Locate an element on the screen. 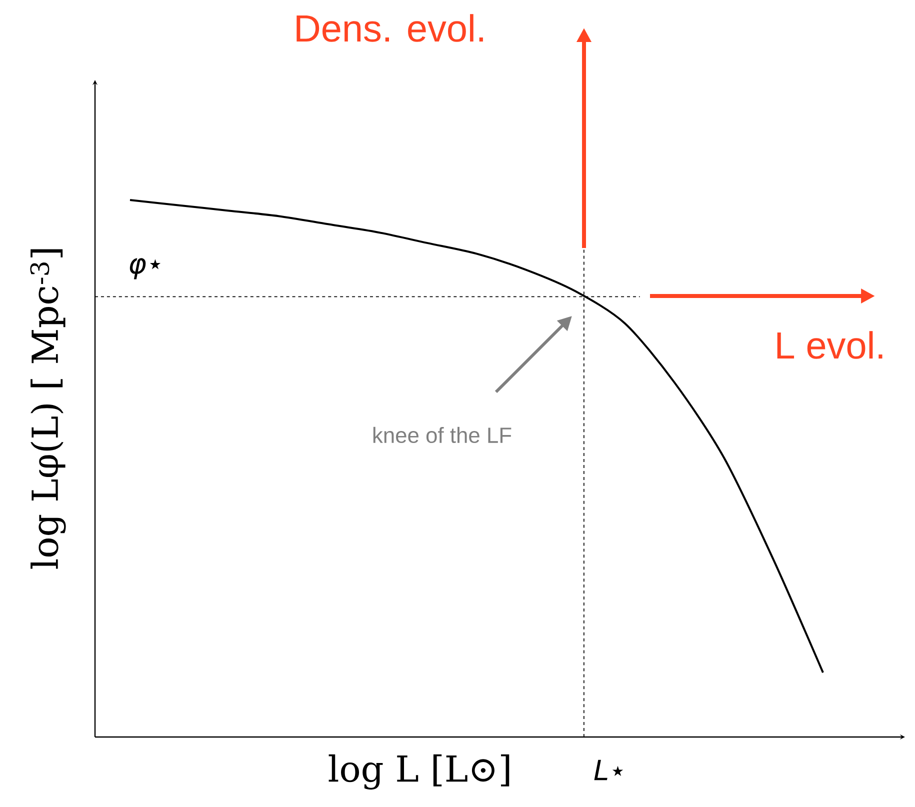 The height and width of the screenshot is (807, 915). text: Dens. evol. is located at coordinates (389, 28).